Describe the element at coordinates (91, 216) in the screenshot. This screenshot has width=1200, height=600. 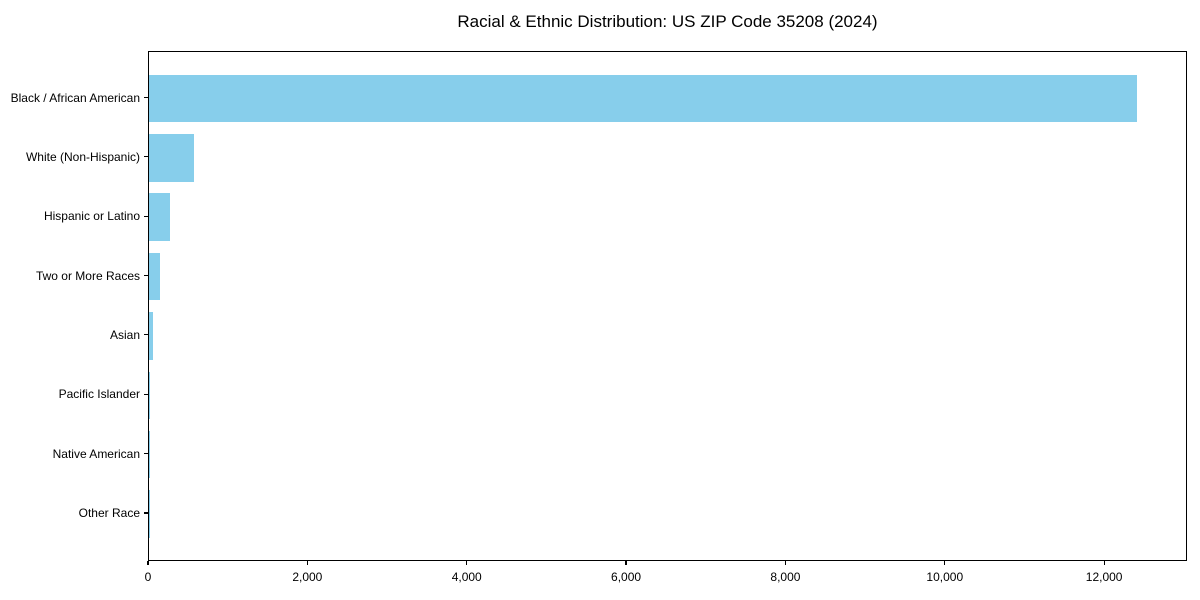
I see `y-tick-label: Hispanic or Latino` at that location.